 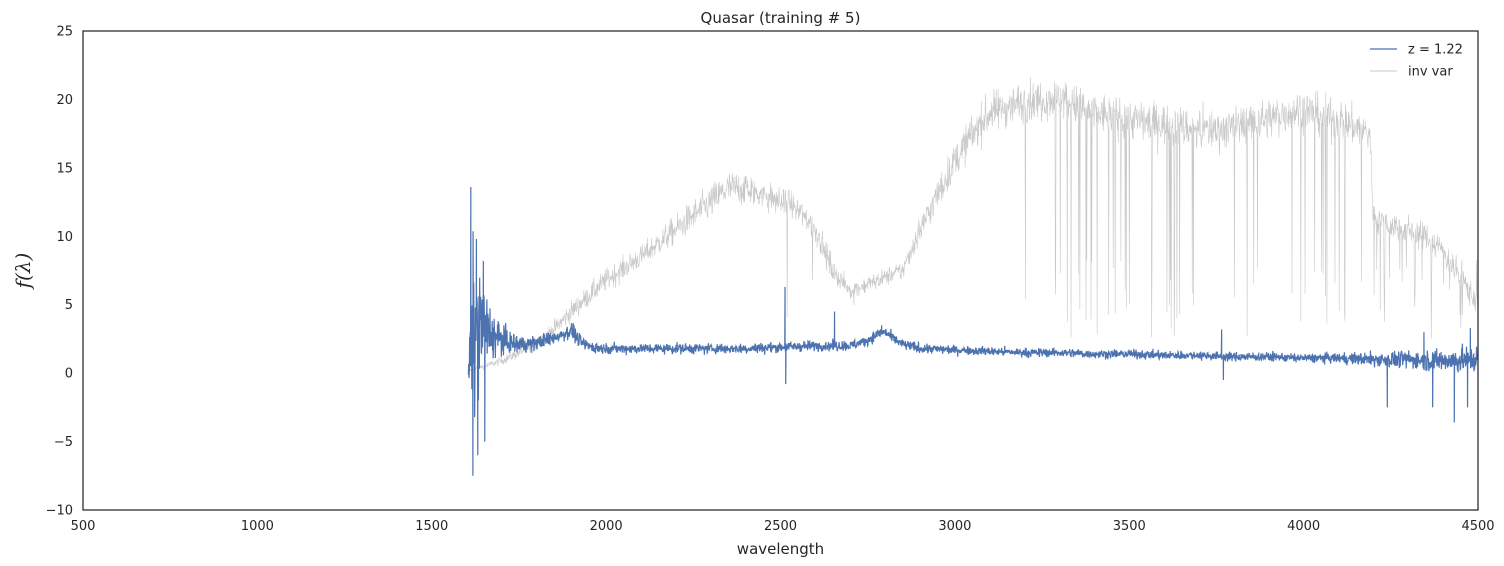 What do you see at coordinates (1416, 61) in the screenshot?
I see `legend: z = 1.22 inv var` at bounding box center [1416, 61].